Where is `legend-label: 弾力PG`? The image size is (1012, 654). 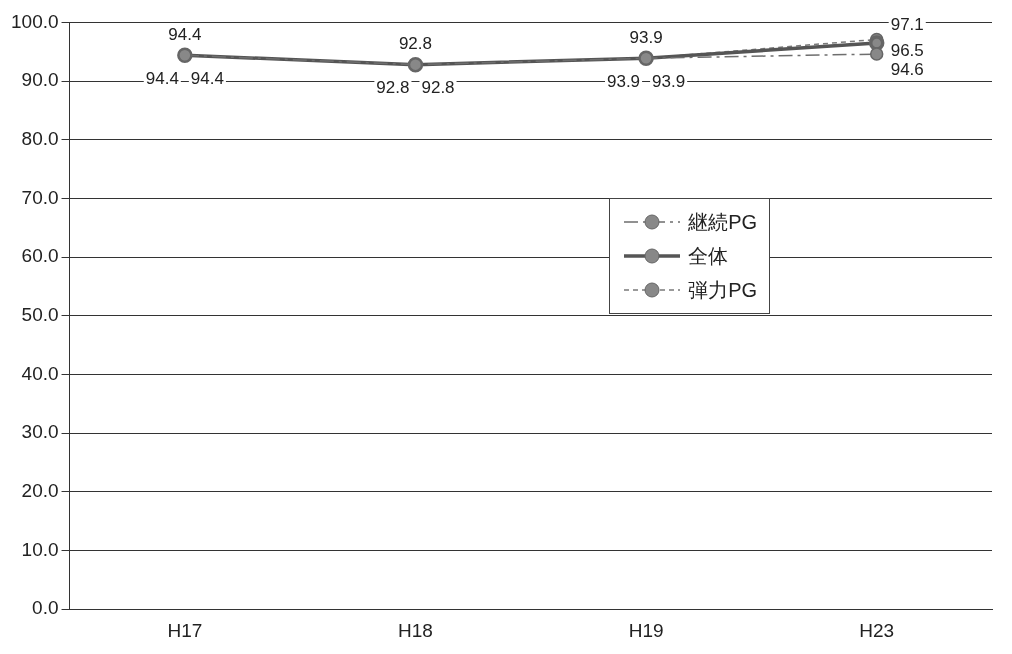
legend-label: 弾力PG is located at coordinates (723, 290).